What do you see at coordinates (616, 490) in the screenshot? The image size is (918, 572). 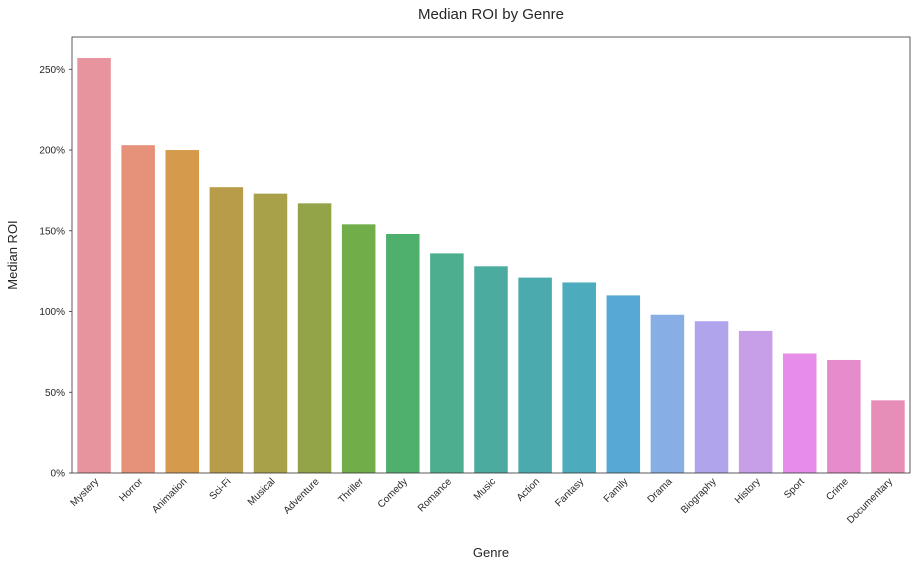 I see `x-tick-label: Family` at bounding box center [616, 490].